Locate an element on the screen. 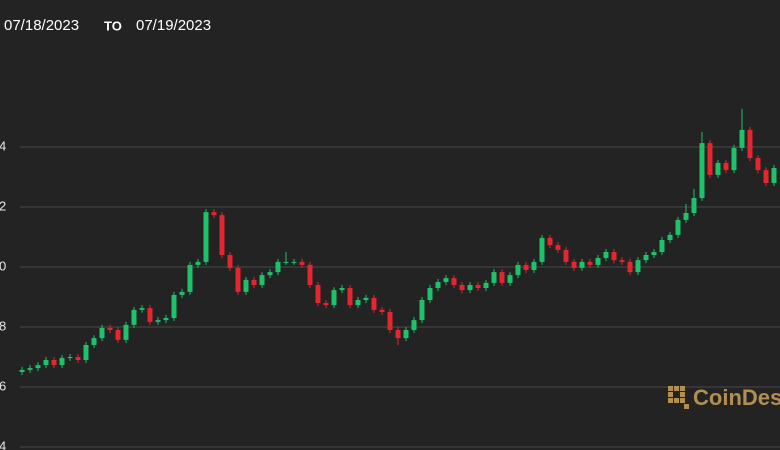 The height and width of the screenshot is (450, 780). y-tick-label: 8 is located at coordinates (3, 325).